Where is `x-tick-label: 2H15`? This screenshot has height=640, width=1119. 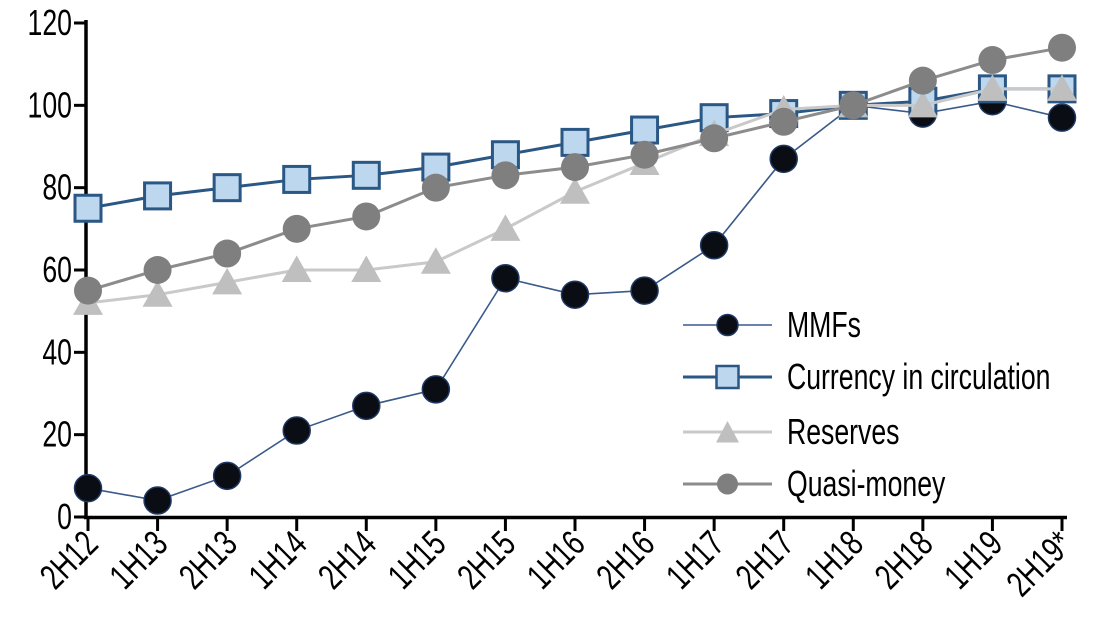 x-tick-label: 2H15 is located at coordinates (486, 560).